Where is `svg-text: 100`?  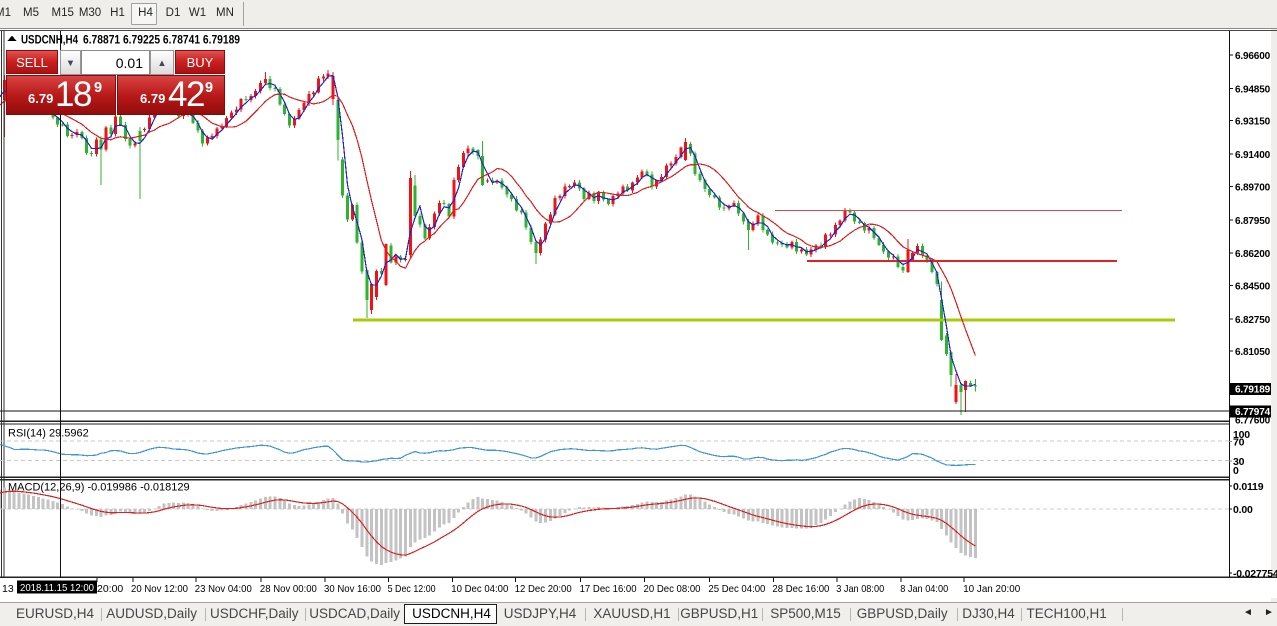
svg-text: 100 is located at coordinates (1241, 435).